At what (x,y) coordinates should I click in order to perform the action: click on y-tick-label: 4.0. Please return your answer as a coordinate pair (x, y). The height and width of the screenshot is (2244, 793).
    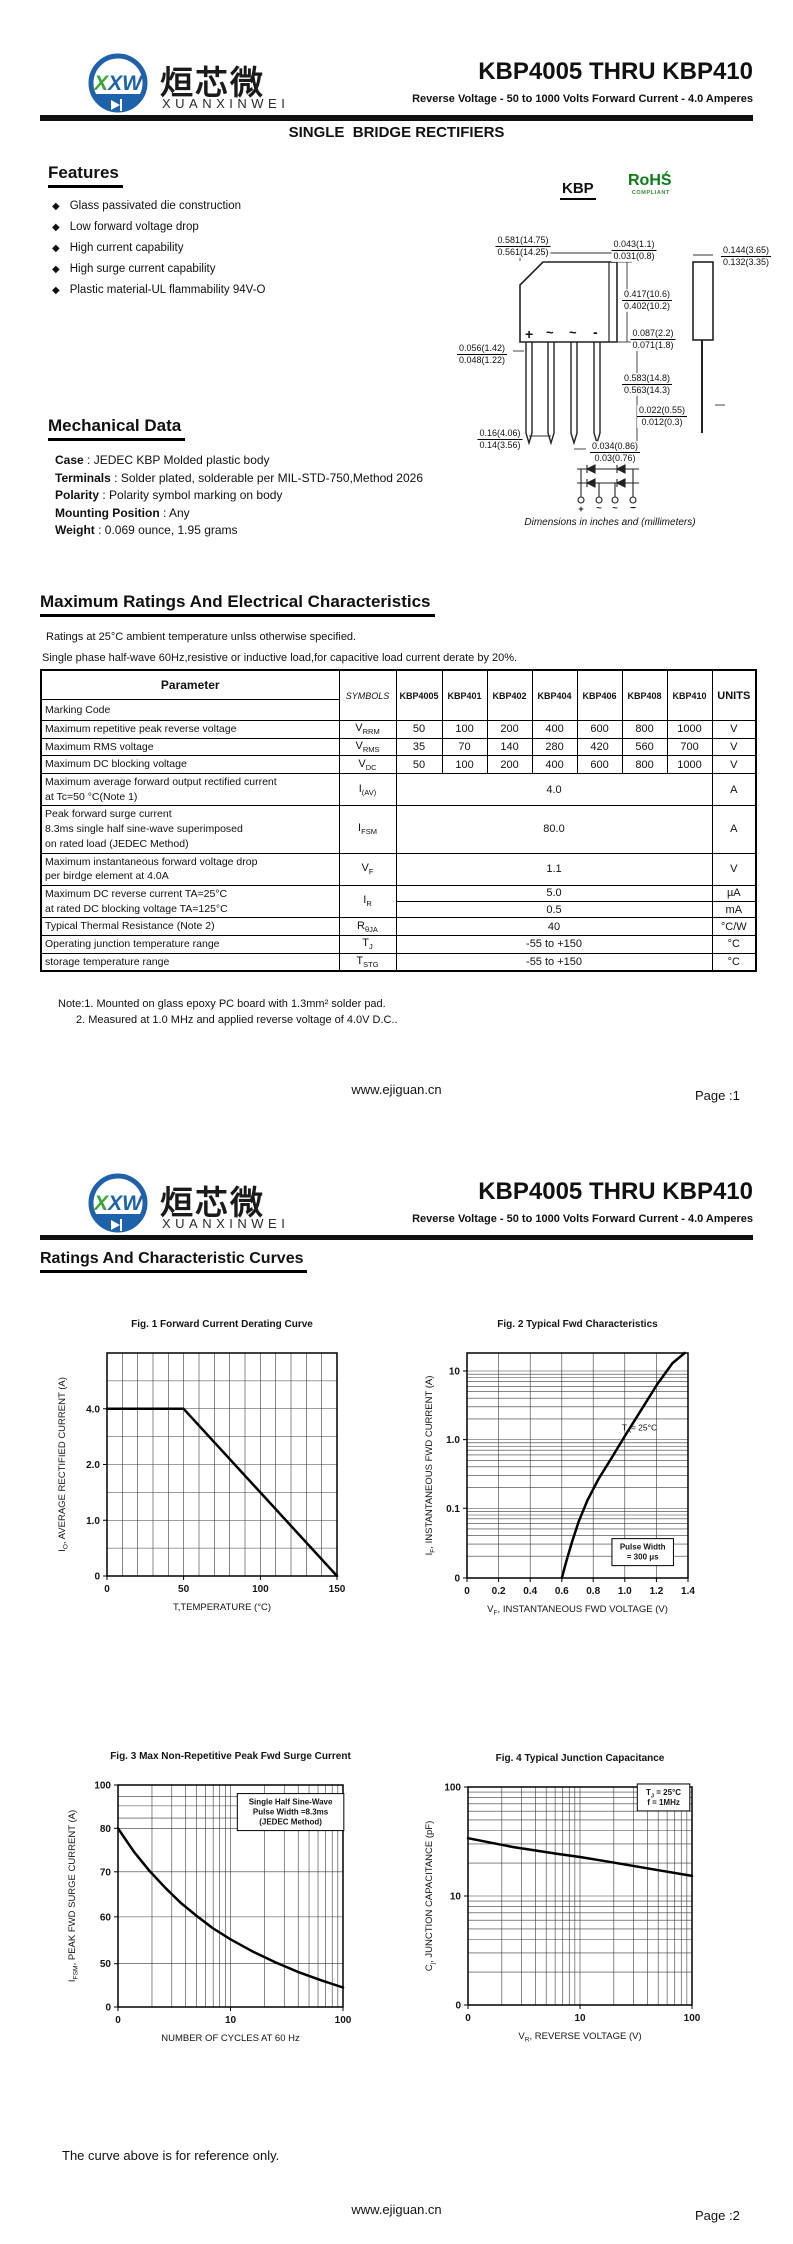
    Looking at the image, I should click on (93, 1409).